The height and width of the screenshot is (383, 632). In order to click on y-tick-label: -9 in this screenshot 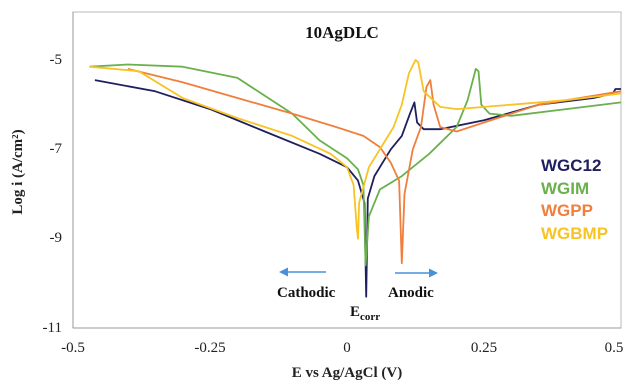, I will do `click(56, 238)`.